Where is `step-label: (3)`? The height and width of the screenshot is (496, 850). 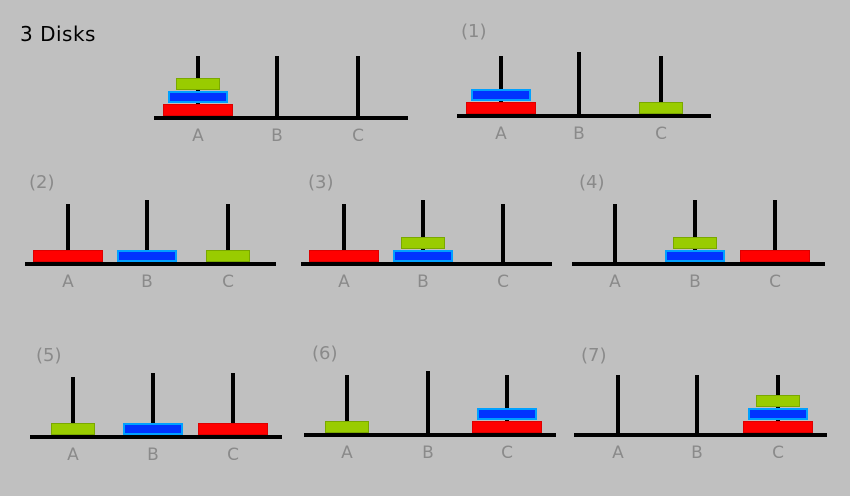
step-label: (3) is located at coordinates (321, 182).